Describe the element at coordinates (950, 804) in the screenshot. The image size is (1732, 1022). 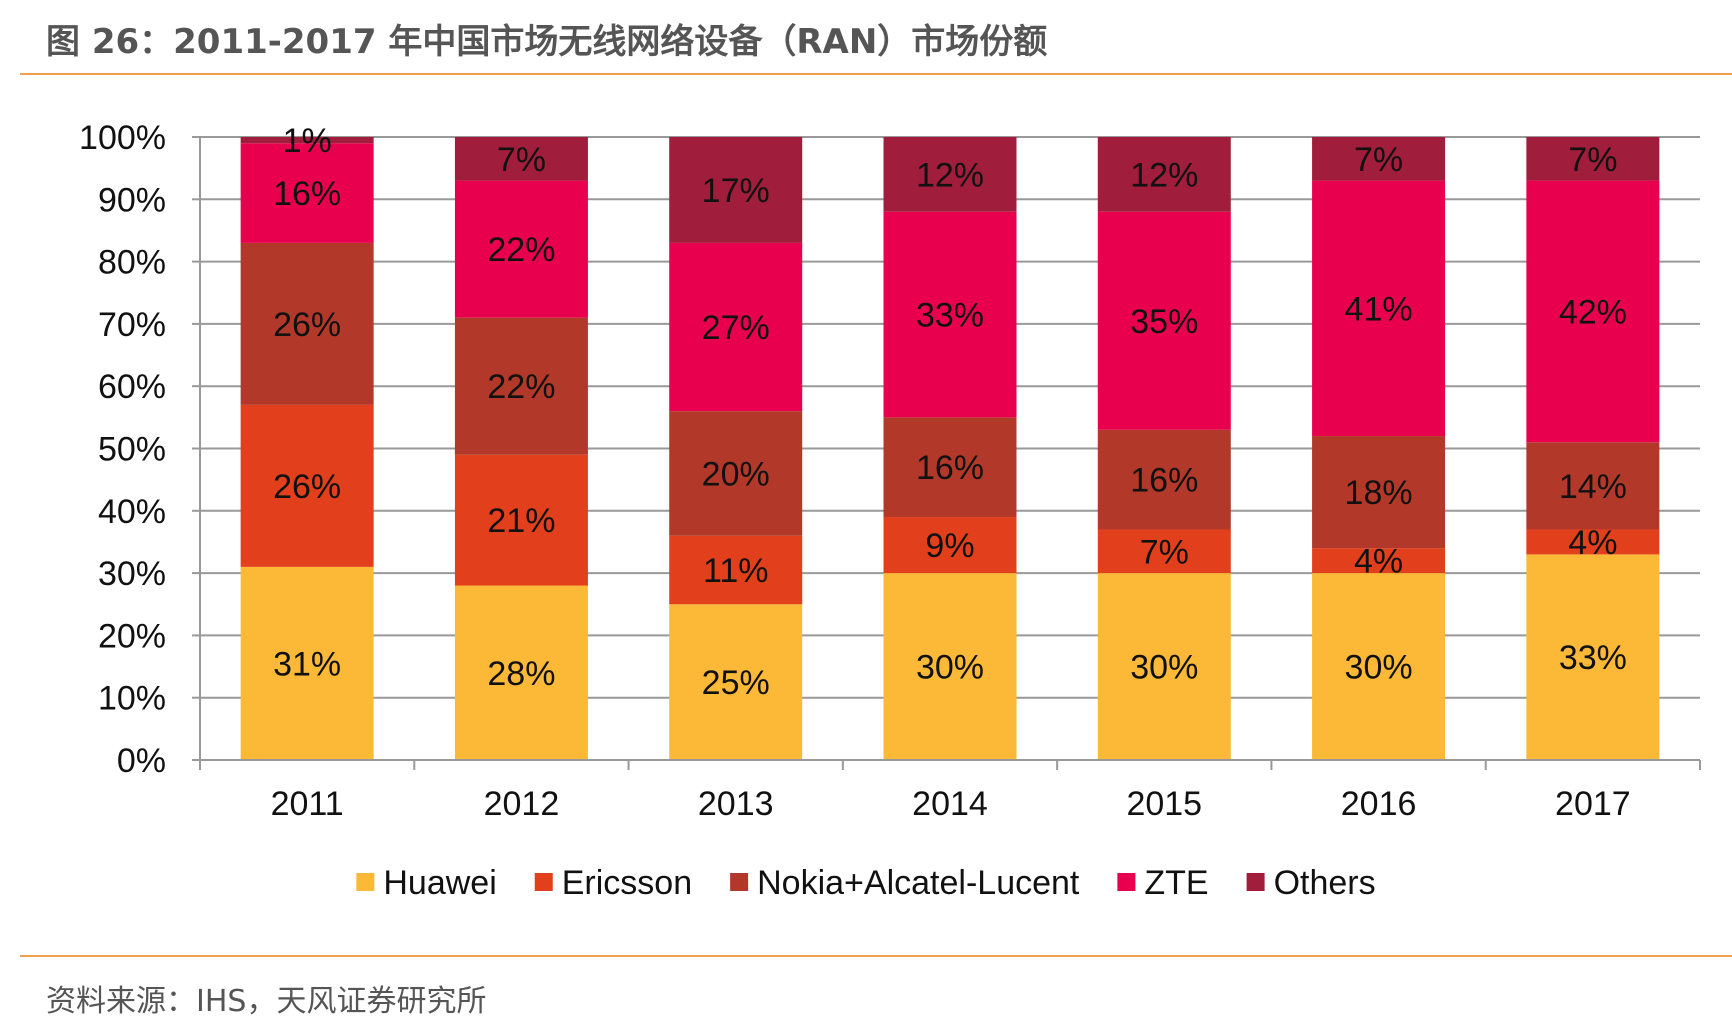
I see `x-tick-label: 2014` at that location.